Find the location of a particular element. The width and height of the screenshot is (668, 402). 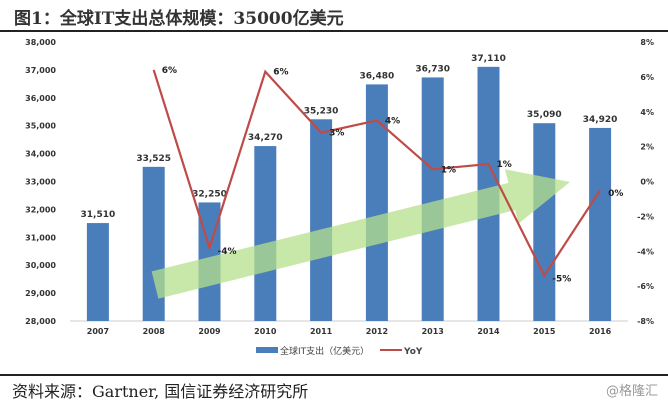

y-right-tick-label: 8% is located at coordinates (647, 42).